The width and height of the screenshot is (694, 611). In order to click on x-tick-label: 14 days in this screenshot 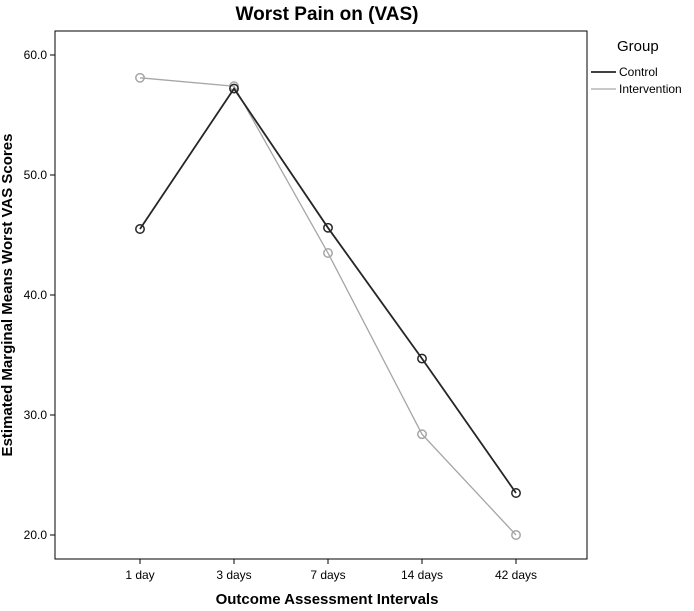, I will do `click(422, 575)`.